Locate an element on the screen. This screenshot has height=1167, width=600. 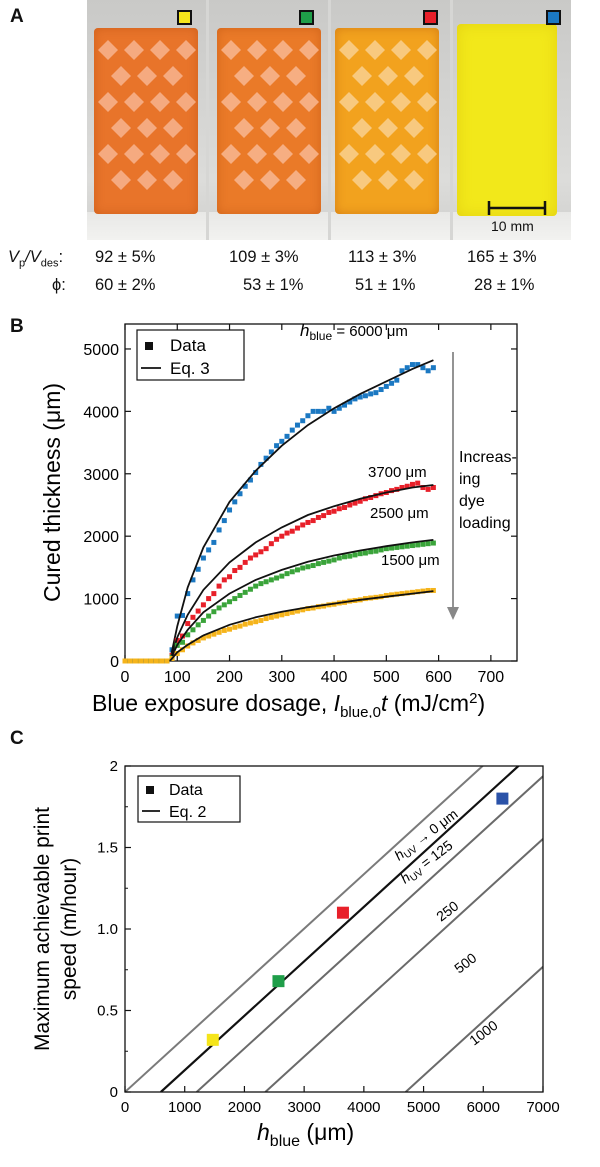
arrow-text-line-2: dye is located at coordinates (472, 501).